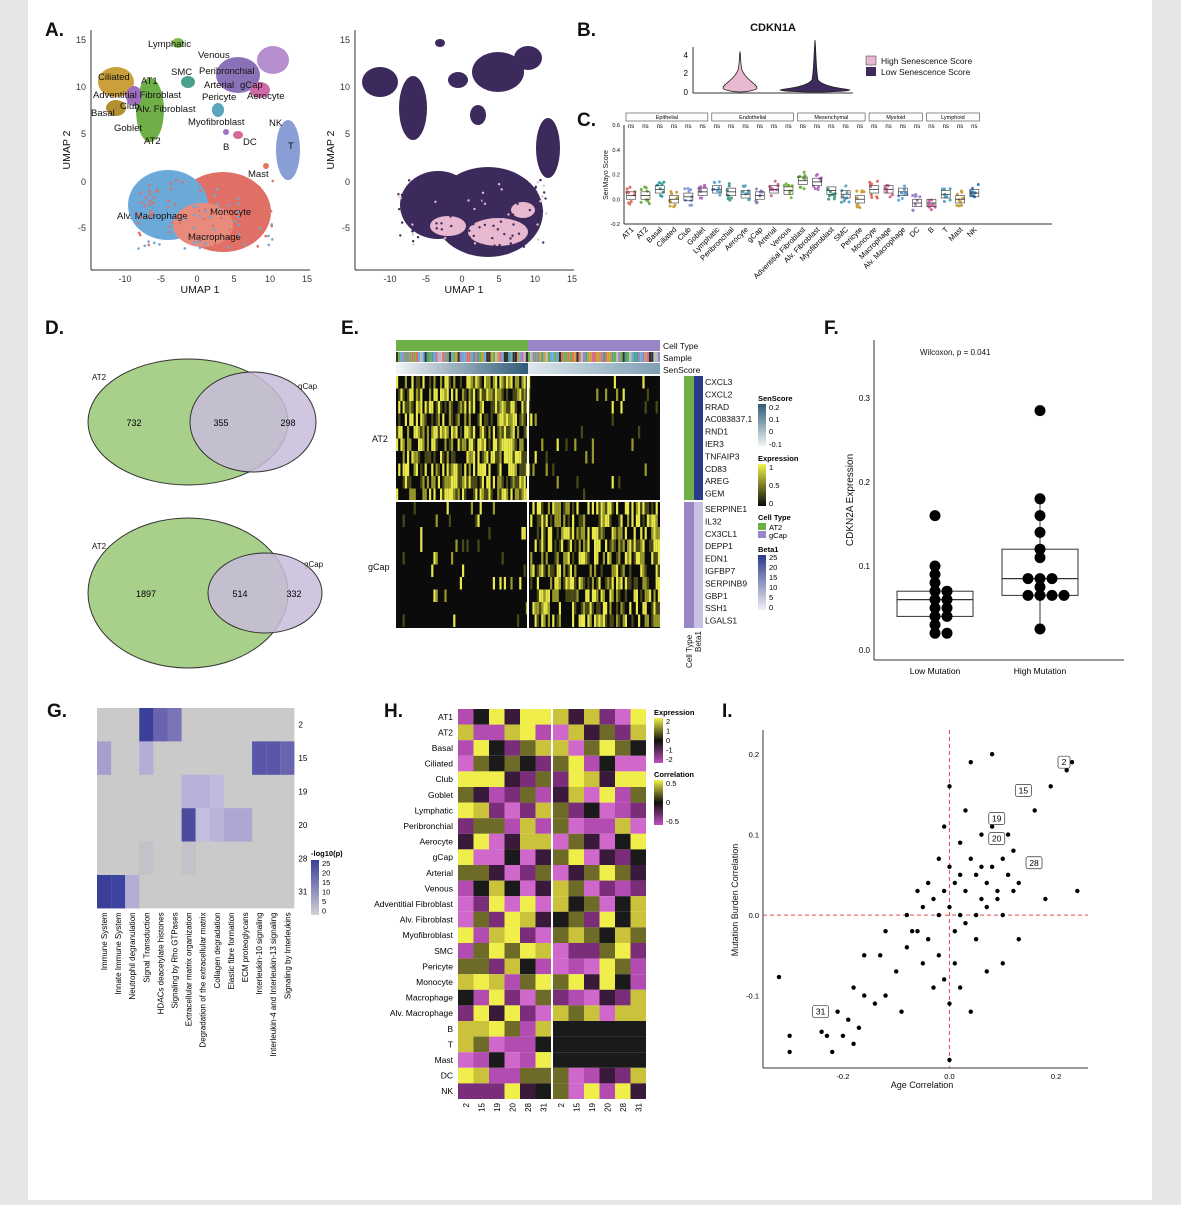 The width and height of the screenshot is (1181, 1205). What do you see at coordinates (450, 1029) in the screenshot?
I see `h-row-label: B` at bounding box center [450, 1029].